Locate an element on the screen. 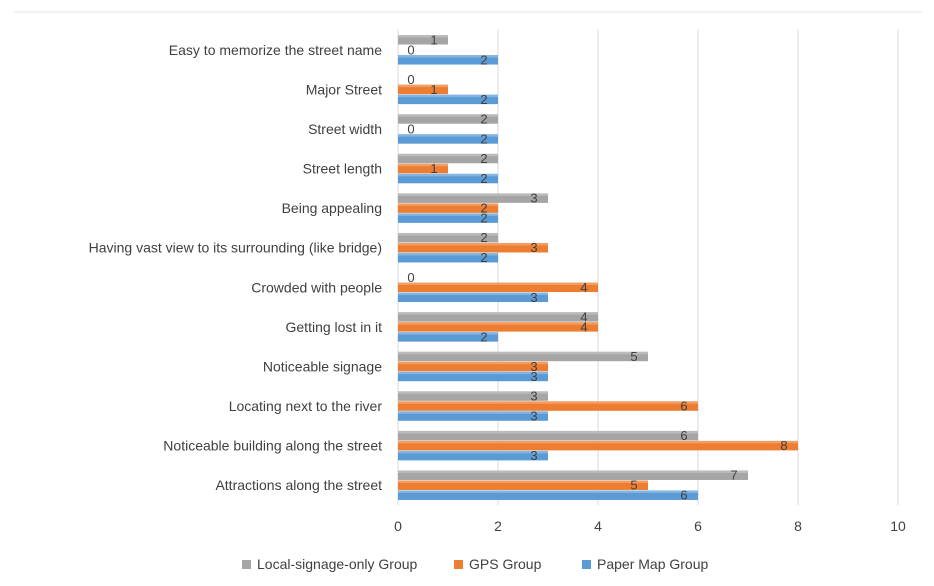 The height and width of the screenshot is (586, 934). category-label: Locating next to the river is located at coordinates (306, 406).